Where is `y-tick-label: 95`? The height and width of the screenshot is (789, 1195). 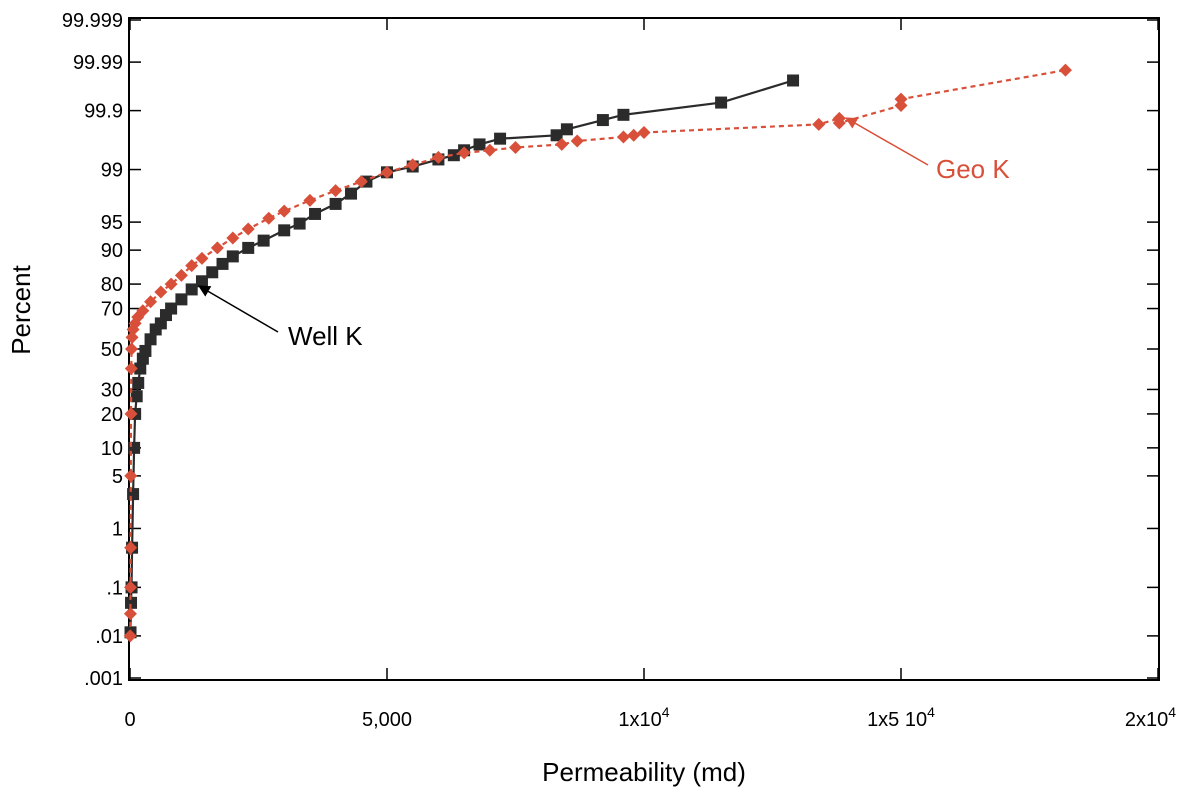
y-tick-label: 95 is located at coordinates (112, 223).